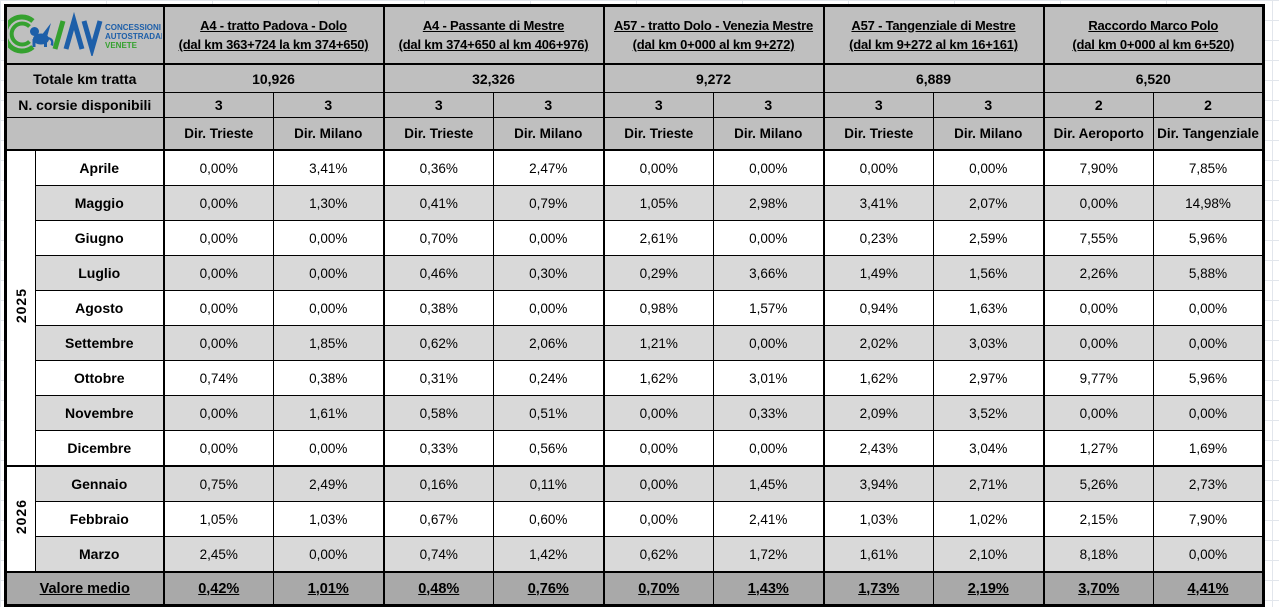  I want to click on value-cell: 0,51%, so click(548, 413).